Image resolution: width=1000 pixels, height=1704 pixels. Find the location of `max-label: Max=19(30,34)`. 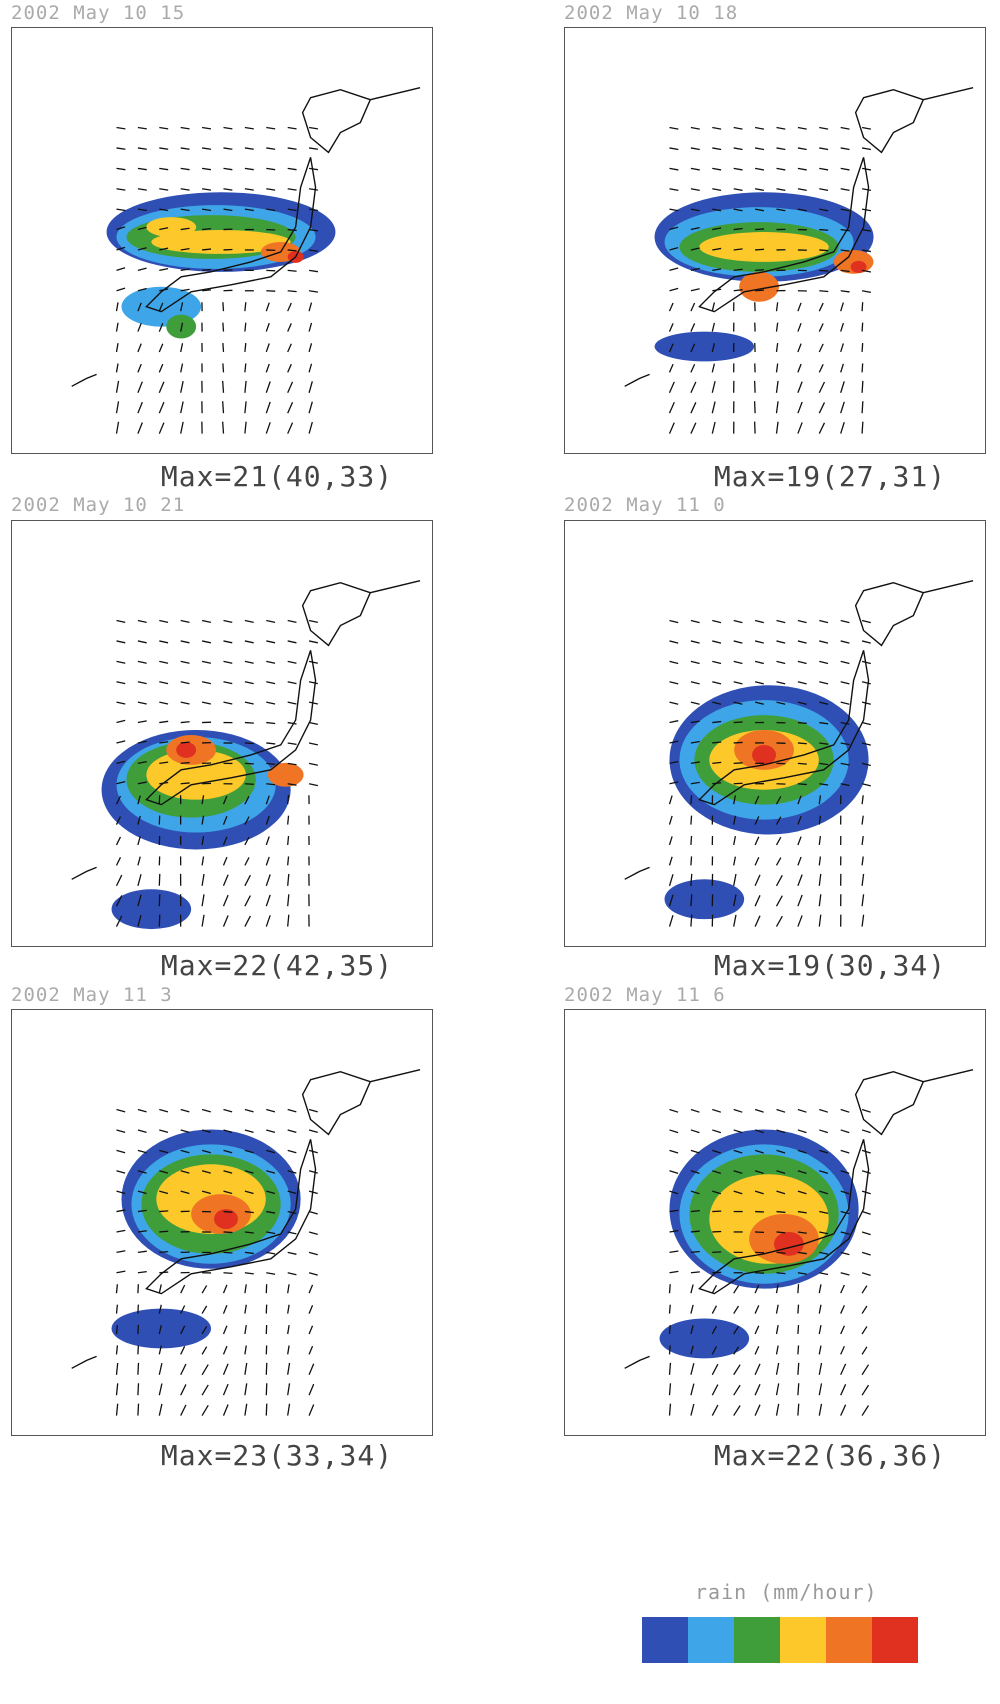

max-label: Max=19(30,34) is located at coordinates (830, 965).